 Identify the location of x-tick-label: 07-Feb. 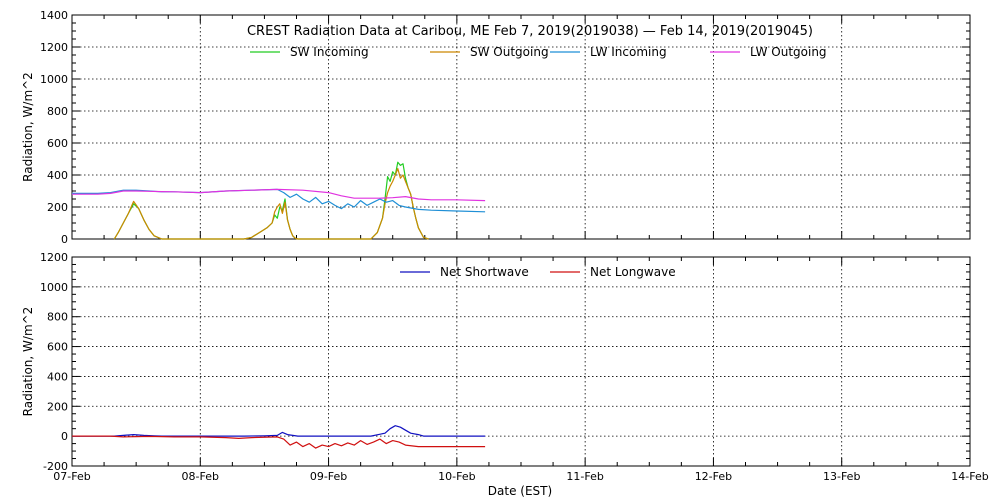
(71, 476).